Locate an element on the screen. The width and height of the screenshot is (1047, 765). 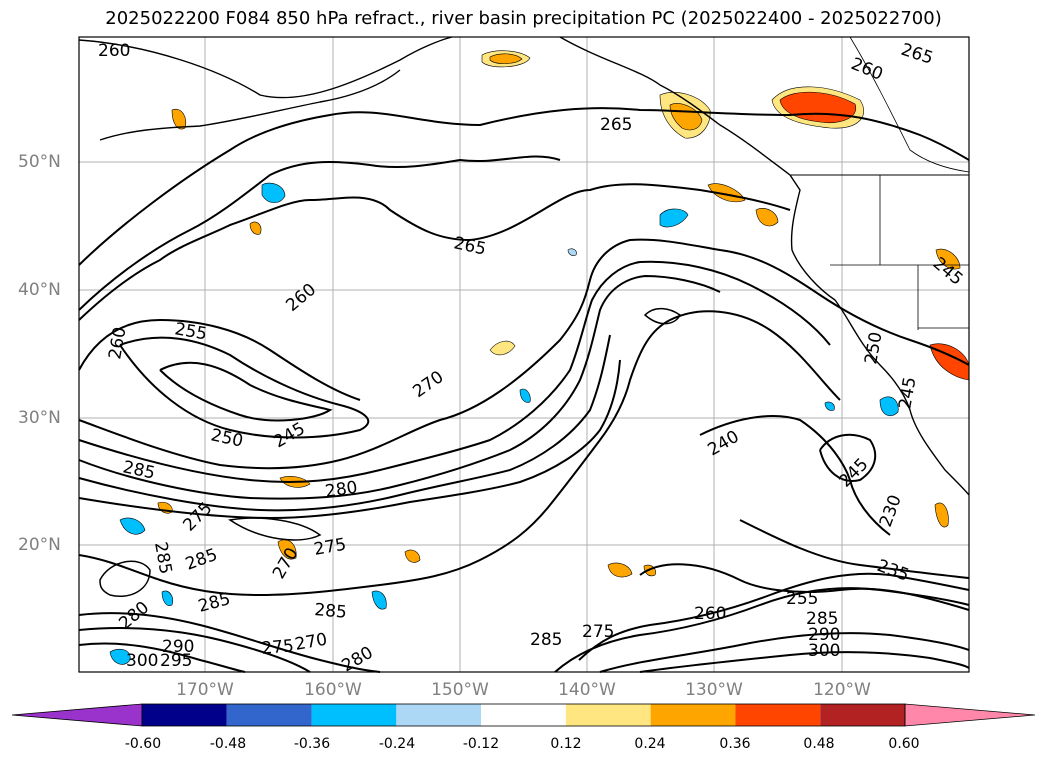
colorbar-tick: -0.12 is located at coordinates (481, 744).